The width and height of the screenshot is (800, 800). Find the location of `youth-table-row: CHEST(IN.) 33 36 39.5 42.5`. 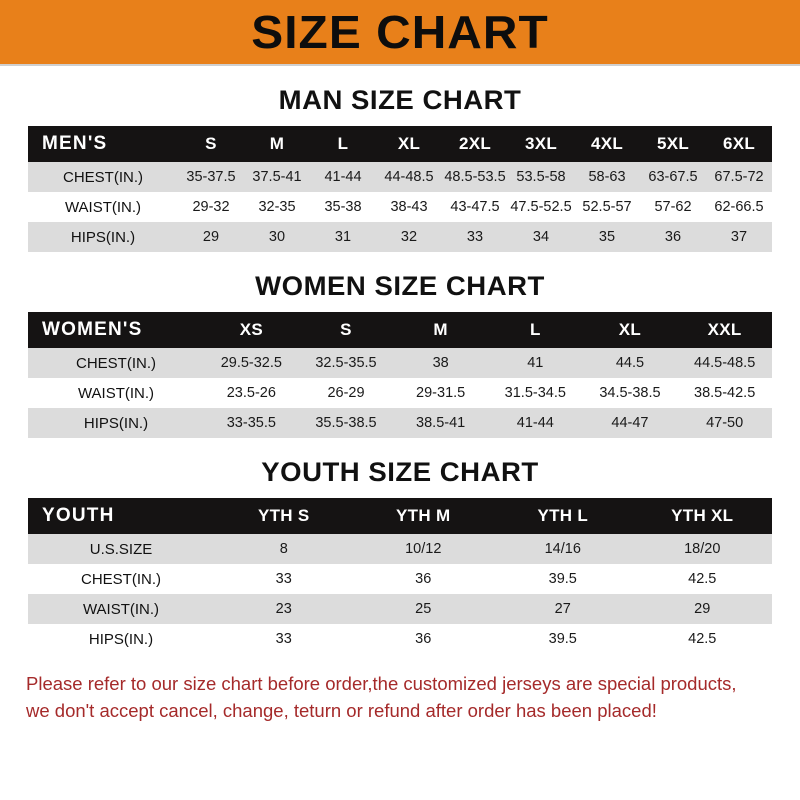

youth-table-row: CHEST(IN.) 33 36 39.5 42.5 is located at coordinates (400, 579).